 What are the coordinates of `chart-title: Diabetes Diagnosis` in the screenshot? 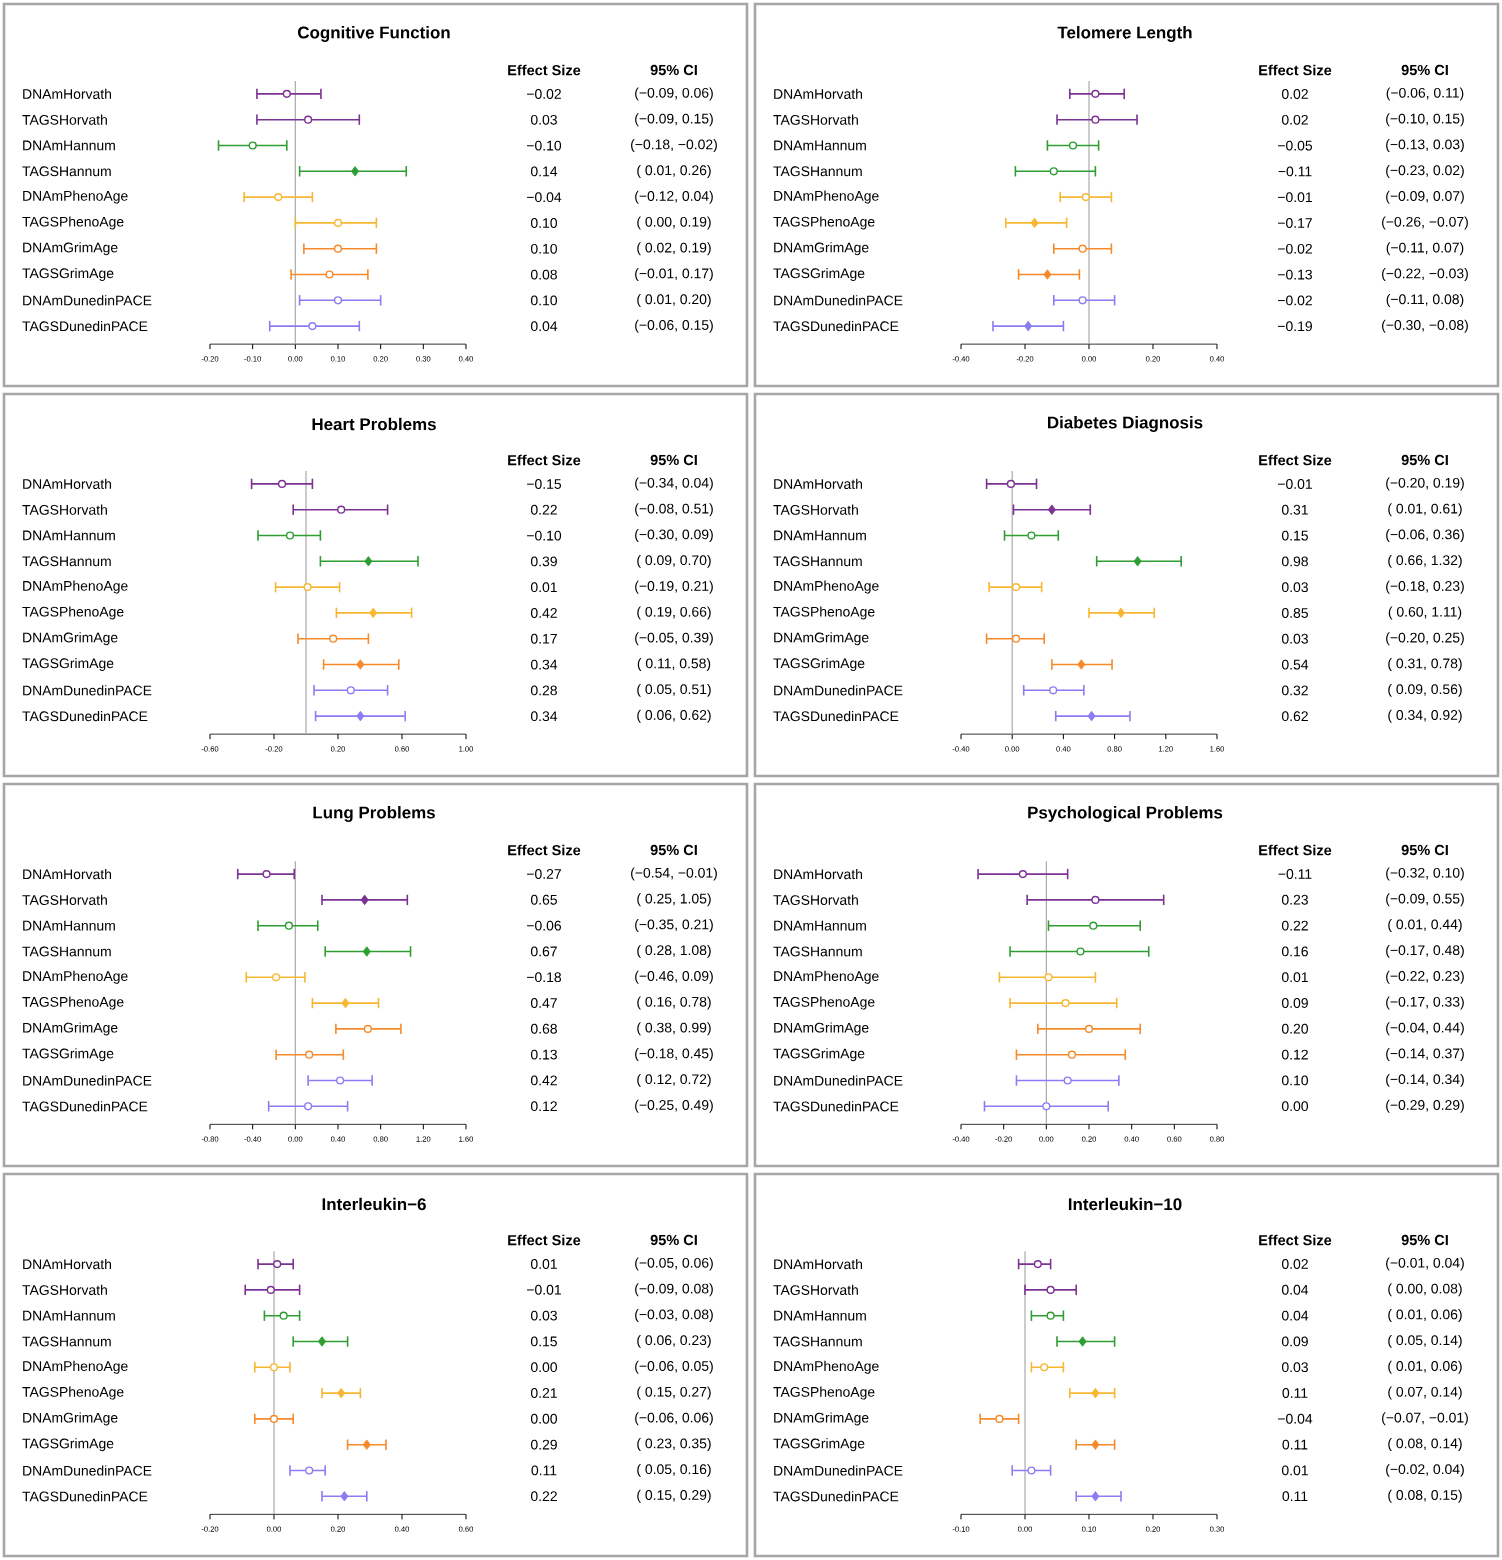 It's located at (1125, 424).